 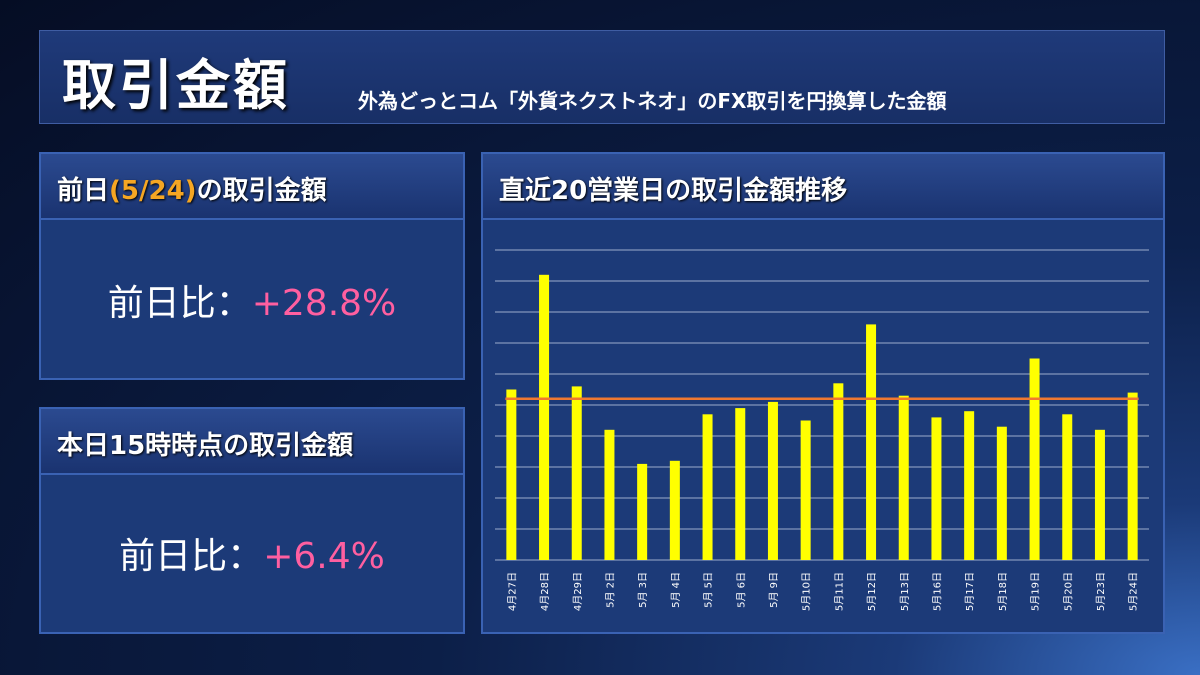 What do you see at coordinates (602, 77) in the screenshot?
I see `header-banner: 取引金額 外為どっとコム「外貨ネクストネオ」のFX取引を円換算した金額` at bounding box center [602, 77].